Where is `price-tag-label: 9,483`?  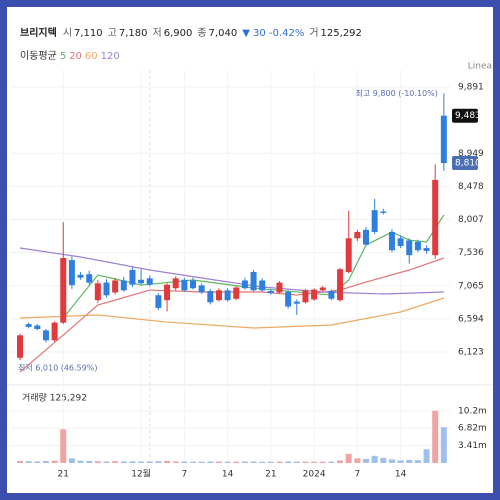 price-tag-label: 9,483 is located at coordinates (468, 116).